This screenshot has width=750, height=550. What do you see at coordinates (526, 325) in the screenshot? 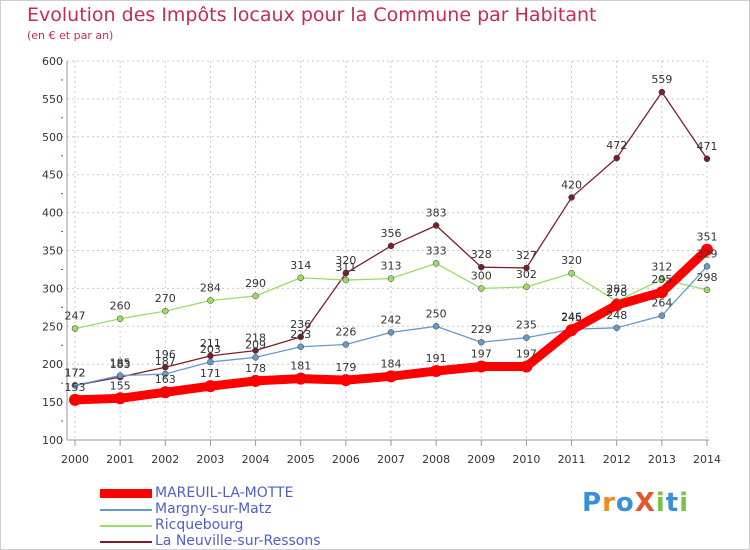
I see `data-label-margny: 235` at bounding box center [526, 325].